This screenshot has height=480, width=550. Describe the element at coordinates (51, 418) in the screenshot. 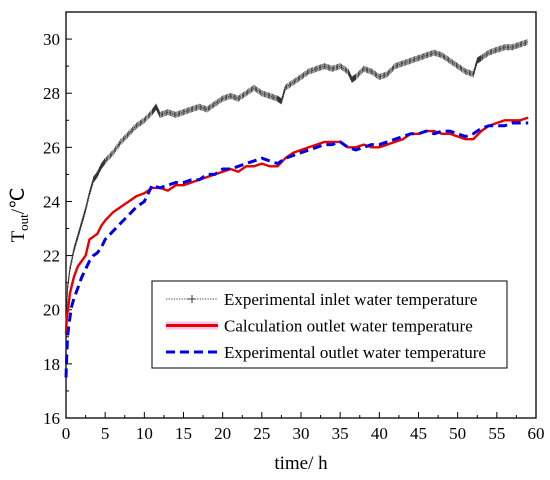

I see `y-tick-label: 16` at that location.